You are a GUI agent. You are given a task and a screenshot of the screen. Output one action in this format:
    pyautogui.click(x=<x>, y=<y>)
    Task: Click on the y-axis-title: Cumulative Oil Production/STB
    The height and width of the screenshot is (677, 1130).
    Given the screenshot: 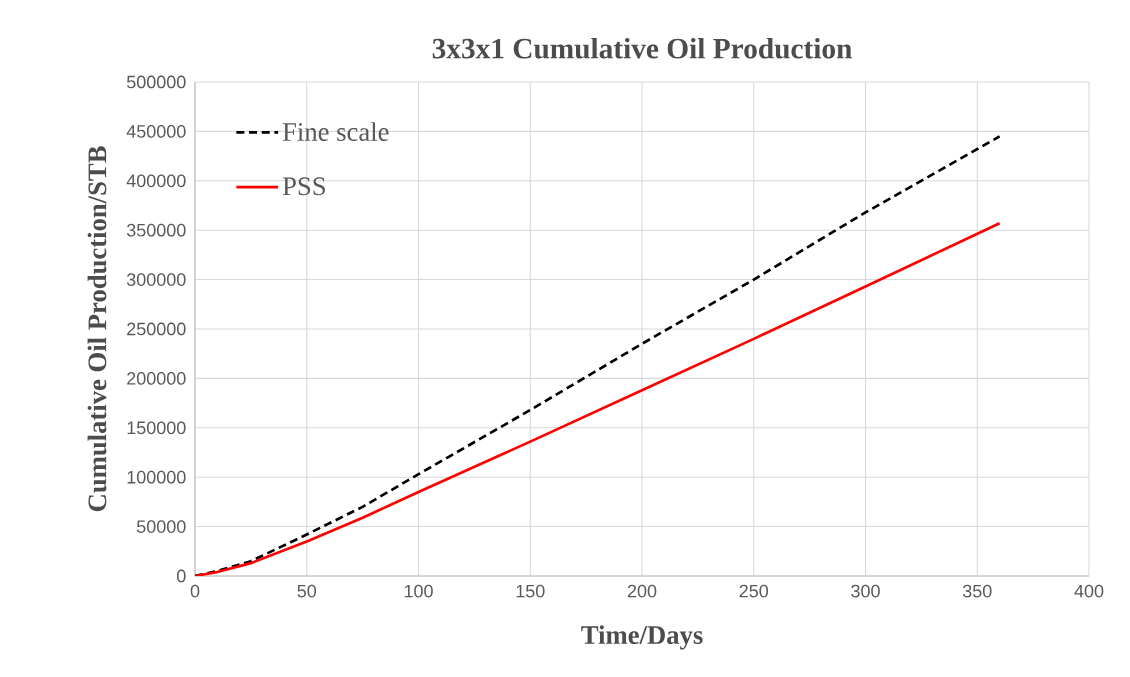 What is the action you would take?
    pyautogui.click(x=97, y=329)
    